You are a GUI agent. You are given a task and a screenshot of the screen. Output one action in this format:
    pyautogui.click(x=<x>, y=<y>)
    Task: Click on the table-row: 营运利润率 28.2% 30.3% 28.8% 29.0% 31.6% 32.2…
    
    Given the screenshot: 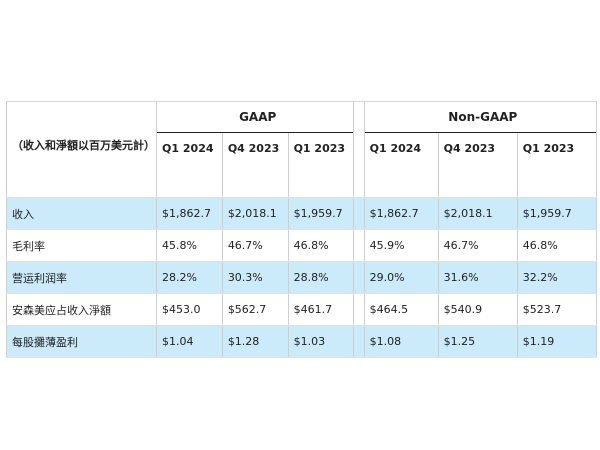 What is the action you would take?
    pyautogui.click(x=301, y=277)
    